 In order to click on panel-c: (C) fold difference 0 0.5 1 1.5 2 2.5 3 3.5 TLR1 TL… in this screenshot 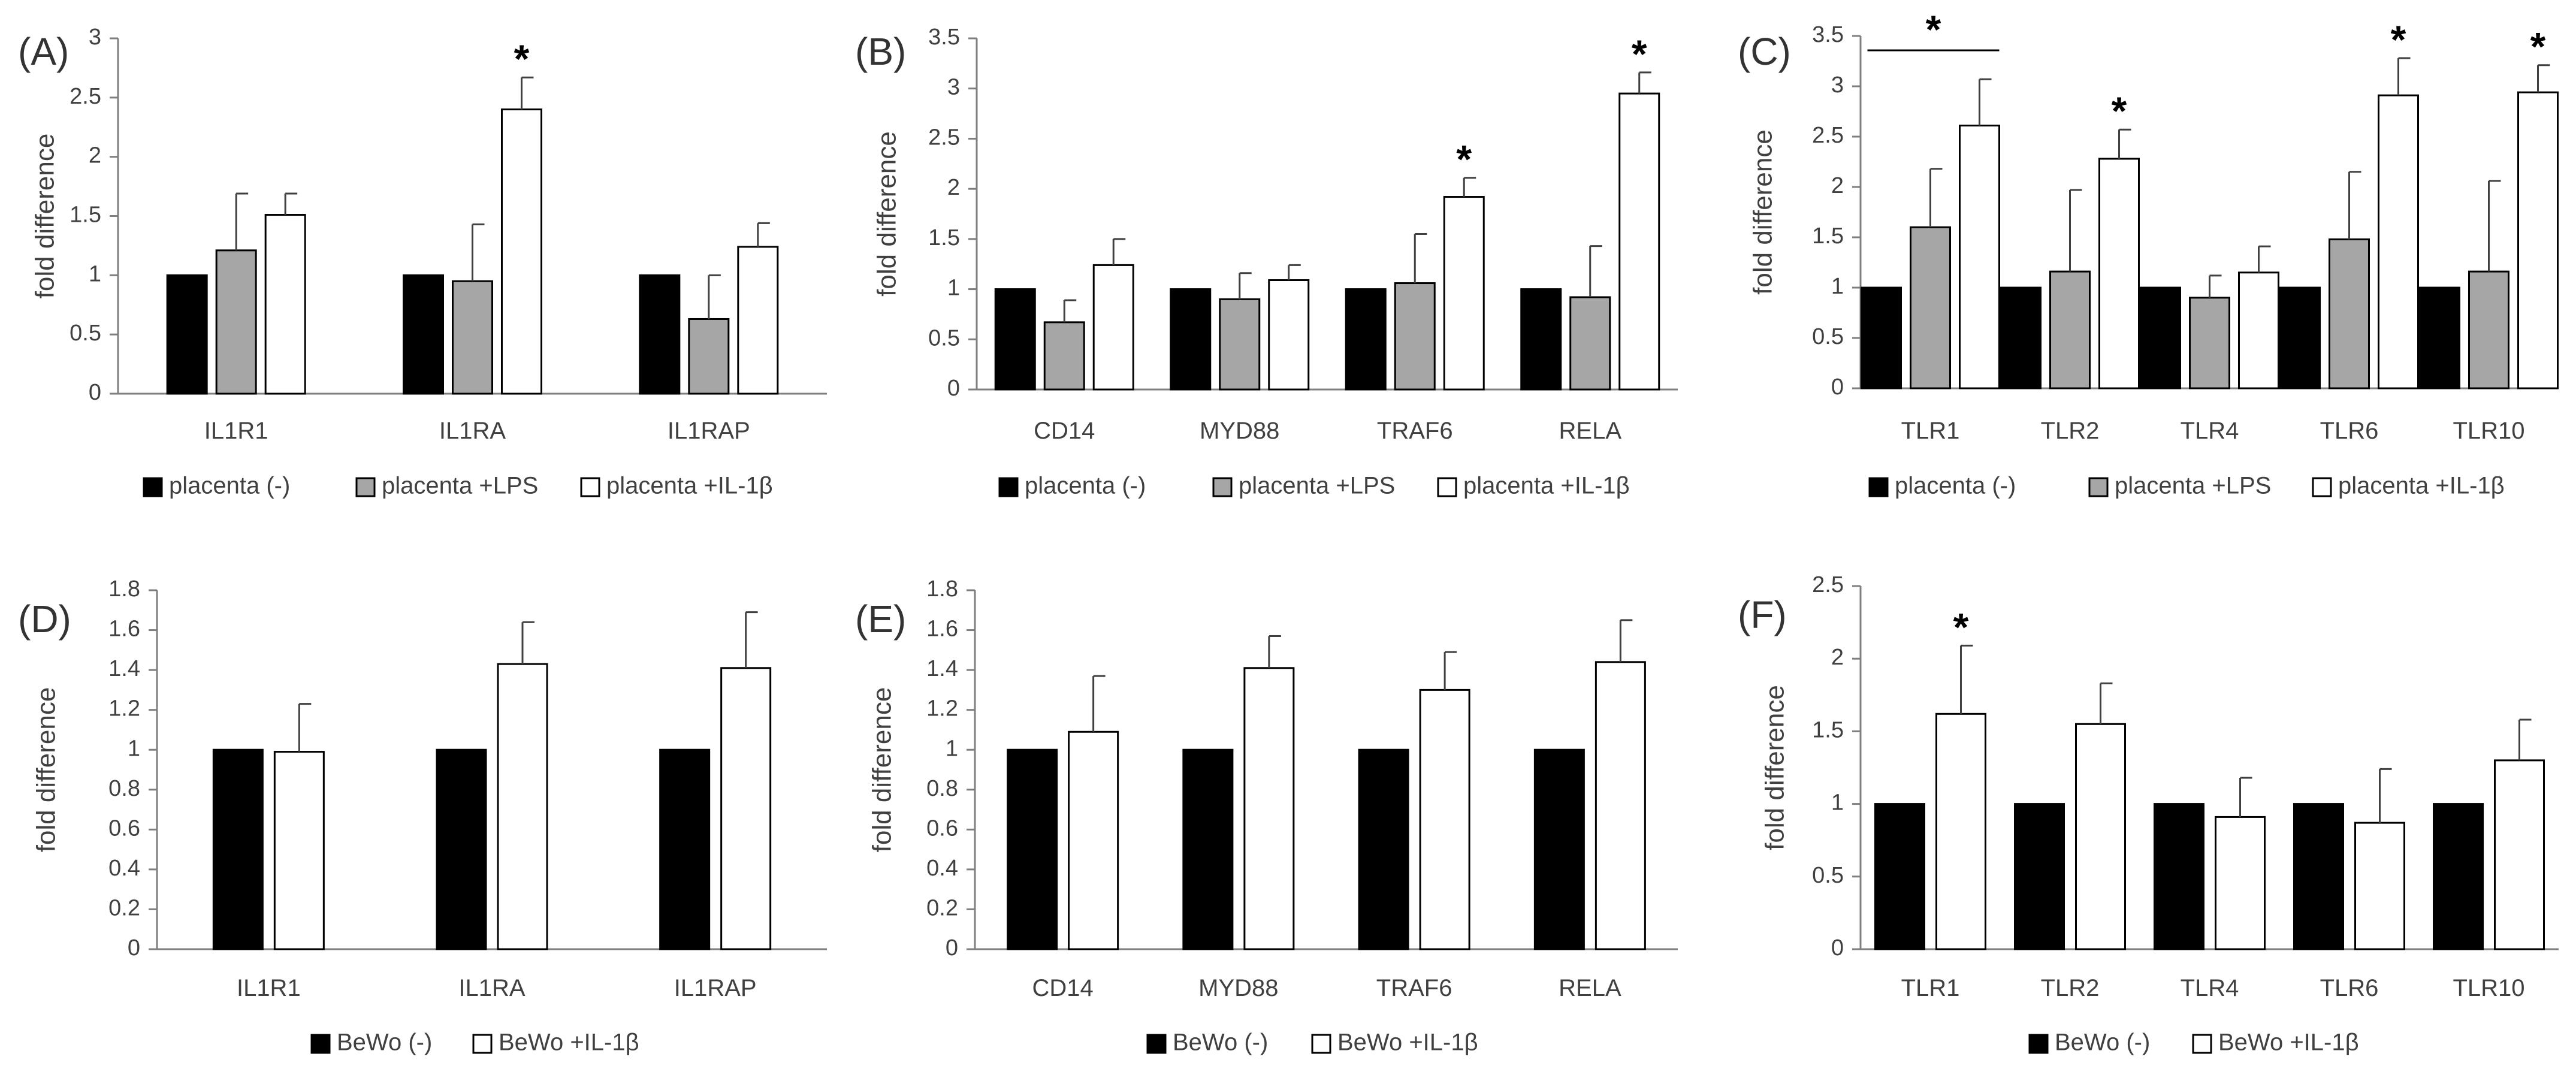, I will do `click(2149, 253)`.